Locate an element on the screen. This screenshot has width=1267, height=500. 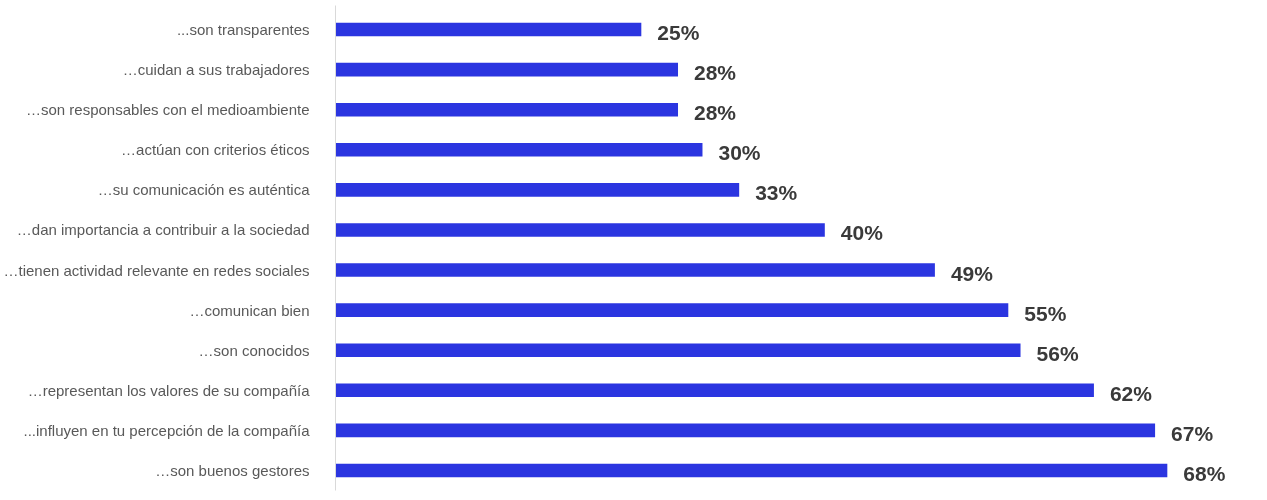
y-tick-label: …comunican bien is located at coordinates (249, 310).